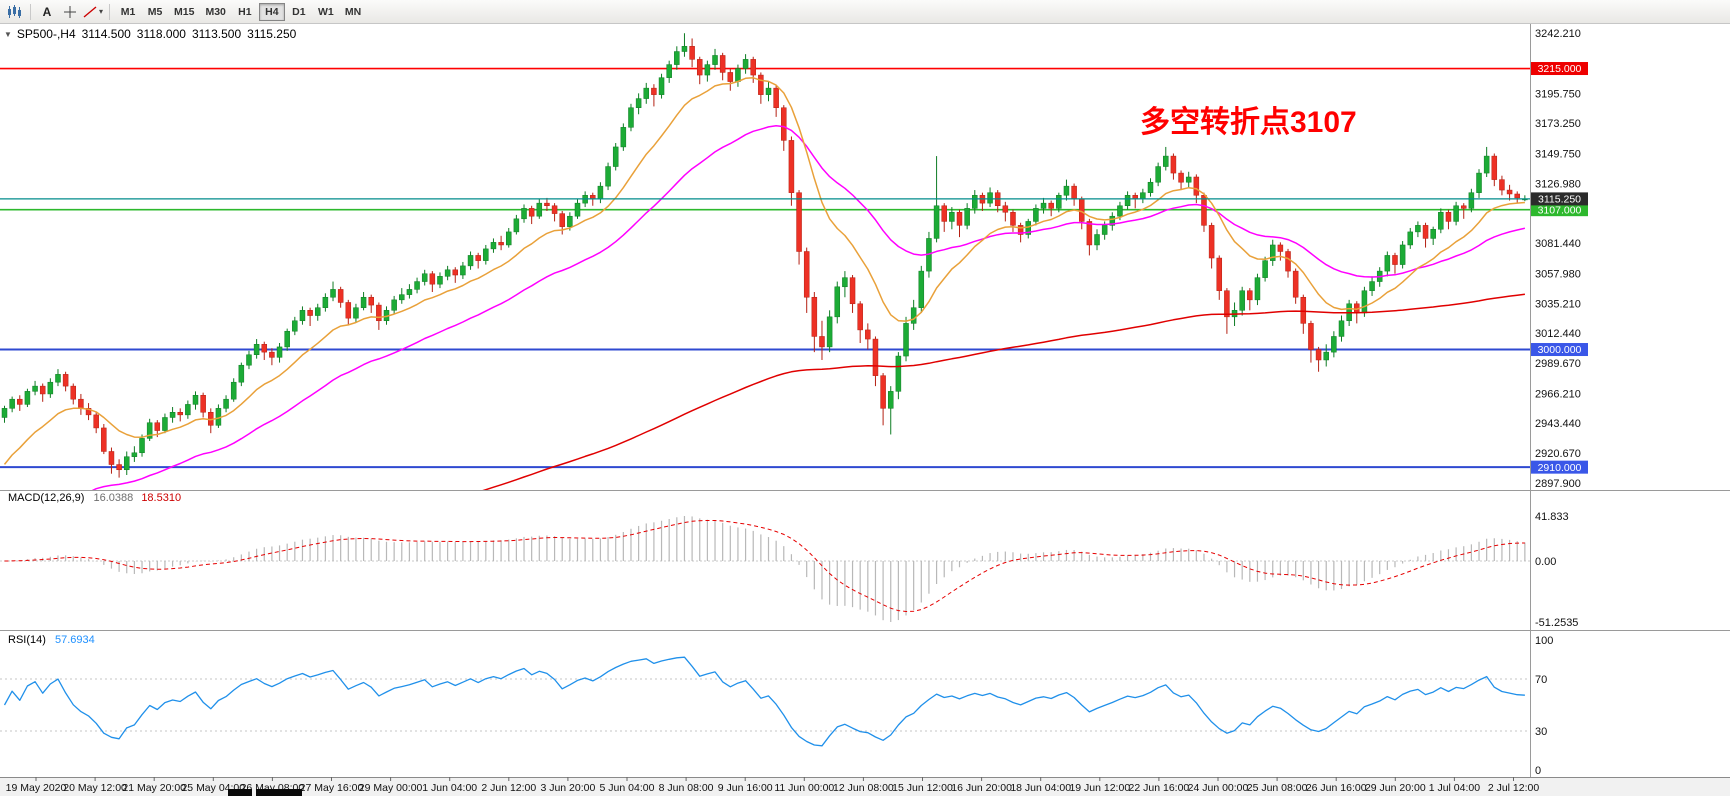 The width and height of the screenshot is (1730, 796). Describe the element at coordinates (1558, 275) in the screenshot. I see `price-axis-label: 3057.980` at that location.